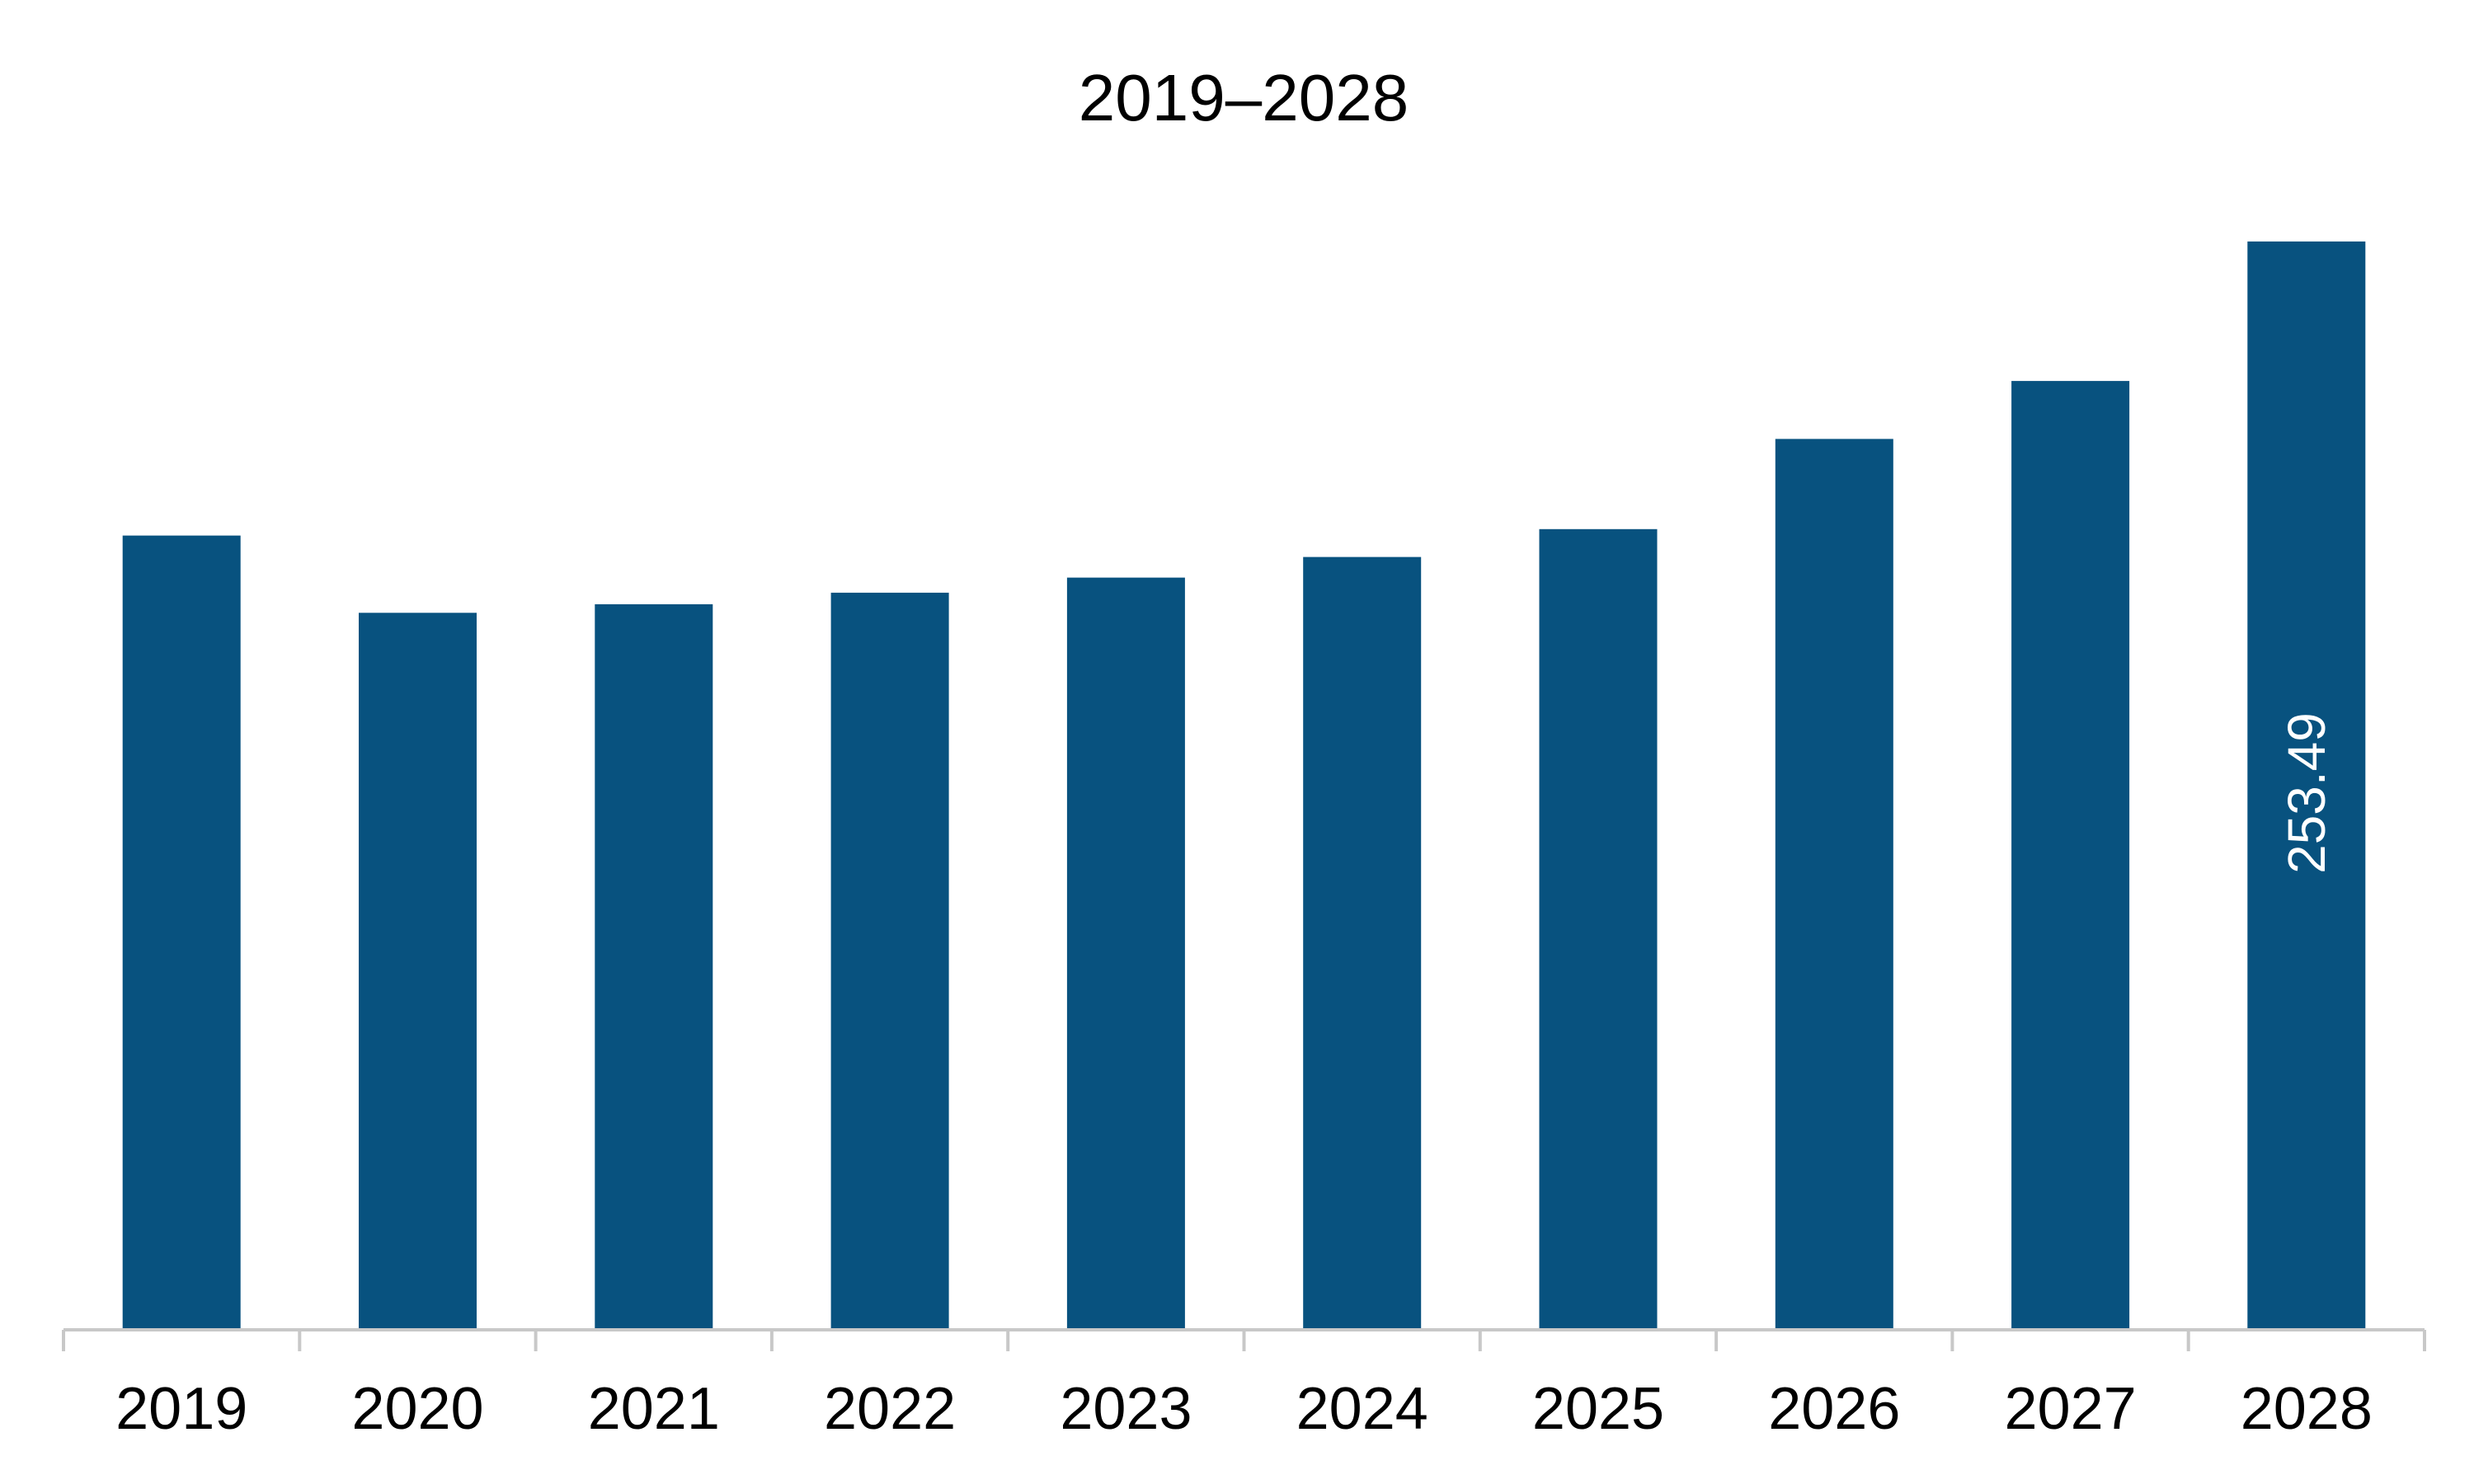 The width and height of the screenshot is (2474, 1484). What do you see at coordinates (181, 932) in the screenshot?
I see `bar-2019` at bounding box center [181, 932].